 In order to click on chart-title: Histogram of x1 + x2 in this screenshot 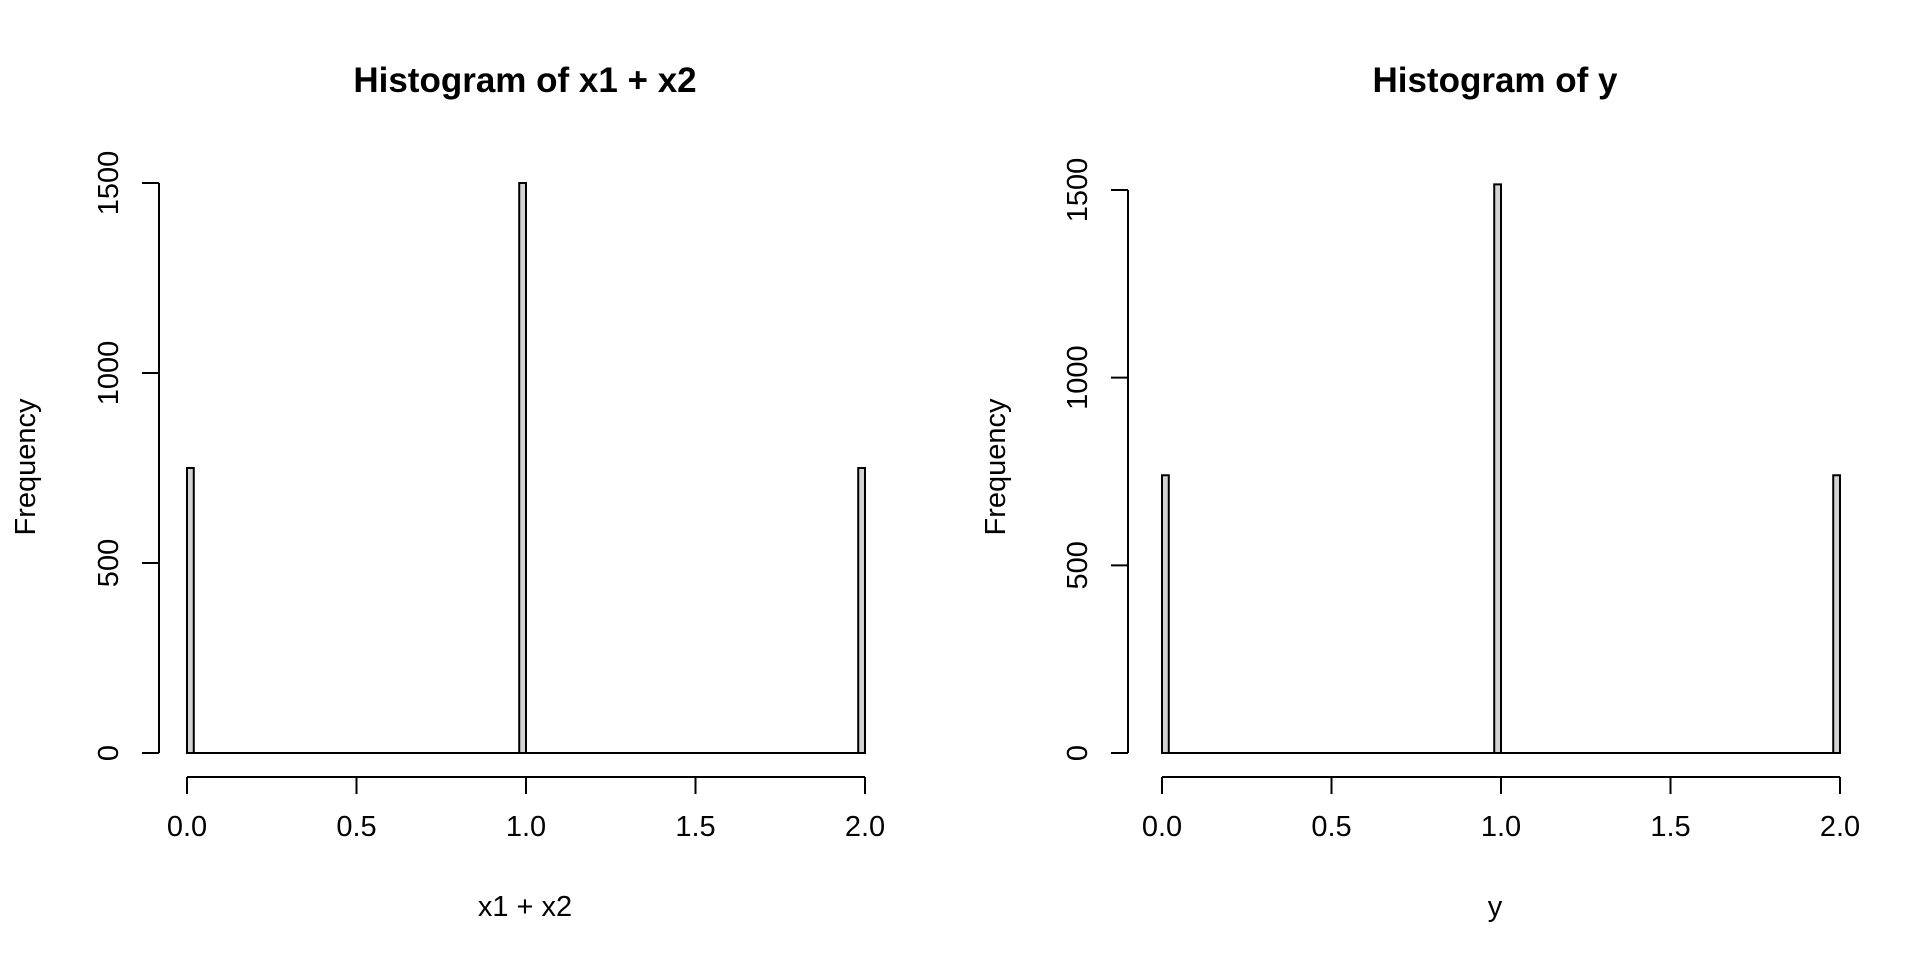, I will do `click(524, 80)`.